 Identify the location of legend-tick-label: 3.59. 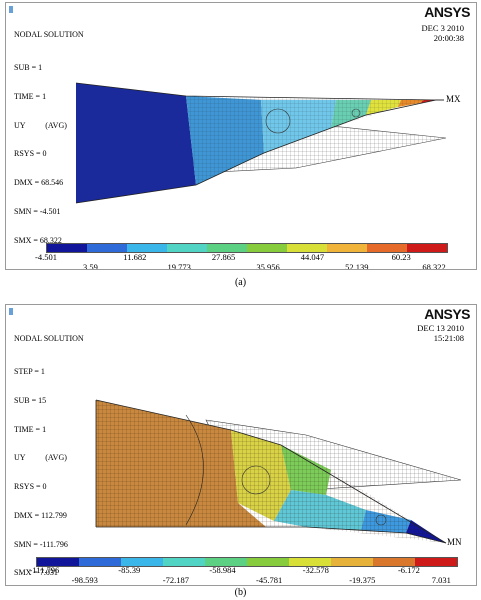
(90, 266).